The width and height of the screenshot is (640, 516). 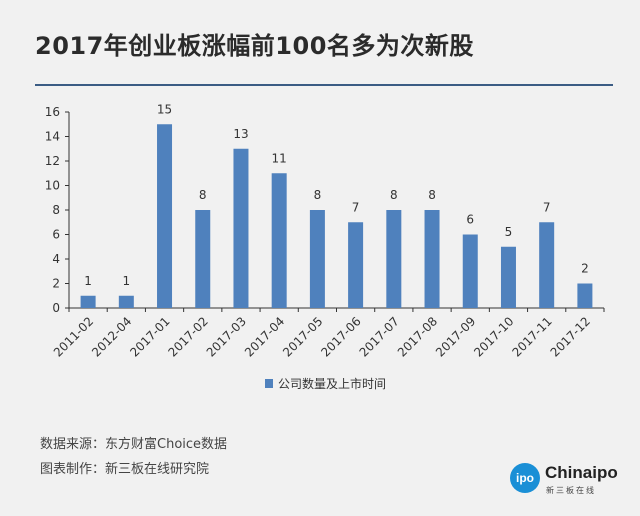 I want to click on data-label: 6, so click(x=470, y=220).